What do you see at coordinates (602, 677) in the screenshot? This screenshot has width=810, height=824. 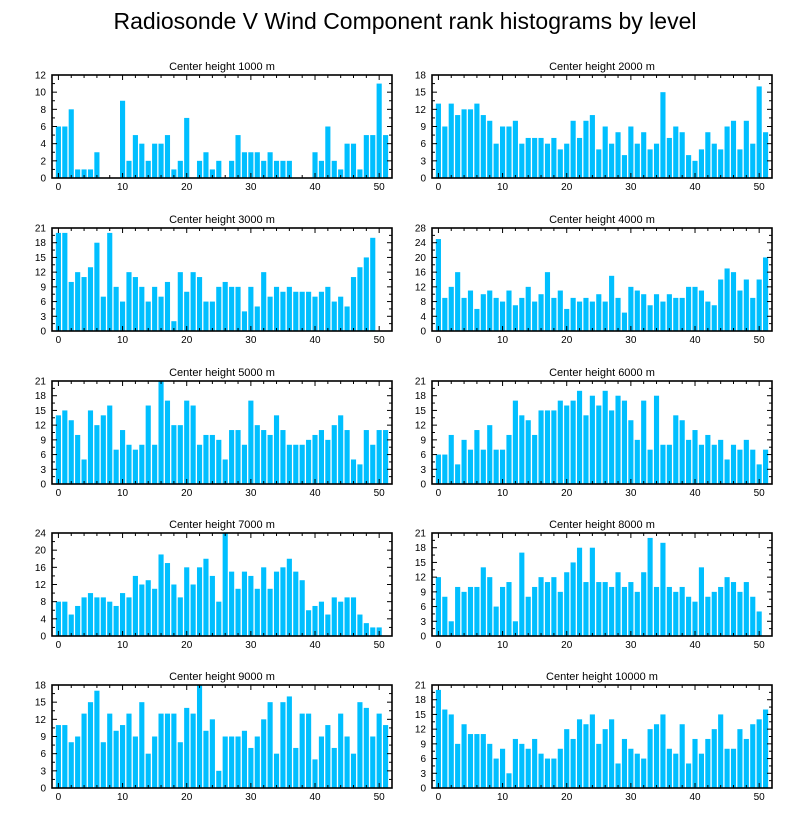 I see `panel-title: Center height 10000 m` at bounding box center [602, 677].